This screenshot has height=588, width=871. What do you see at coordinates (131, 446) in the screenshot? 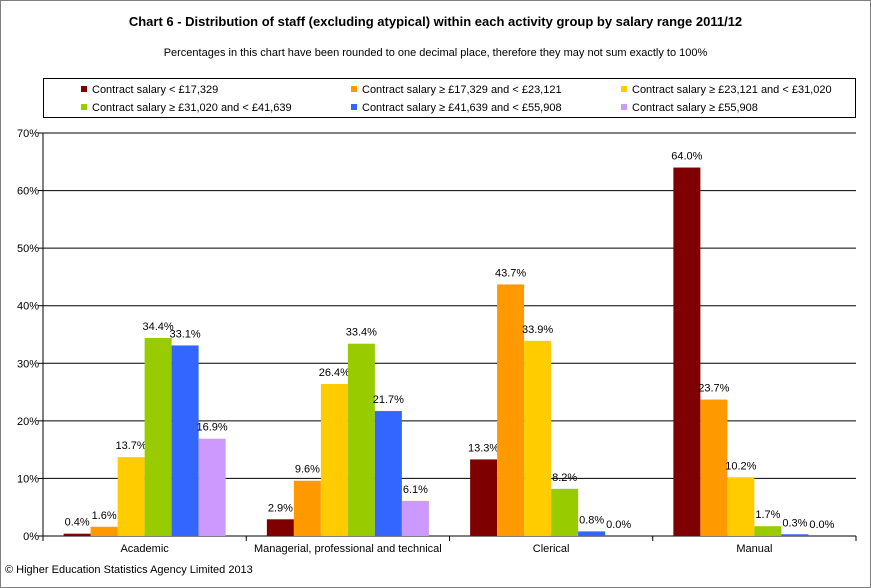
I see `data-label: 13.7%` at bounding box center [131, 446].